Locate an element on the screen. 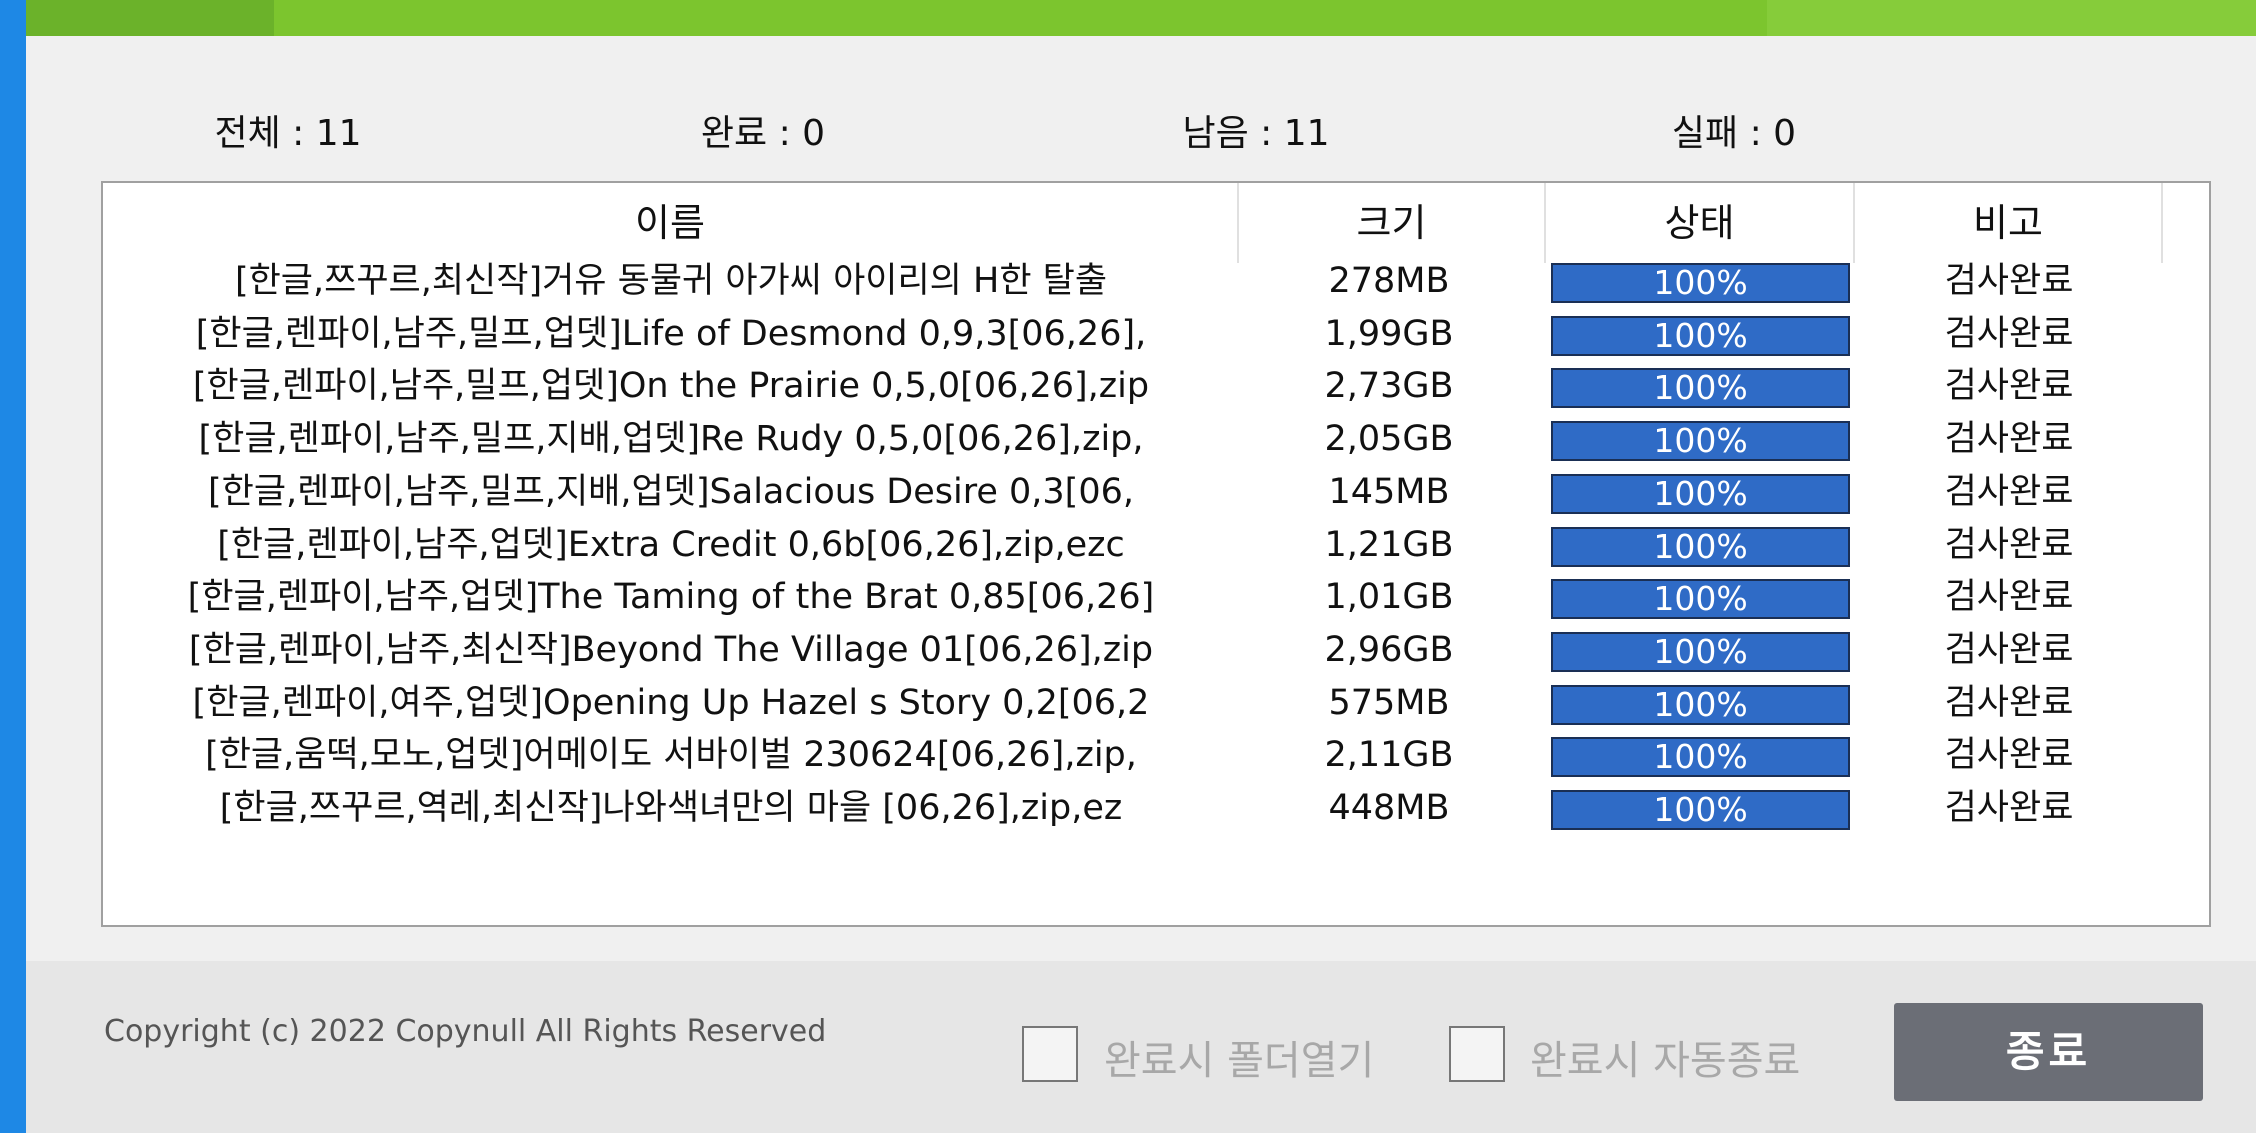 The height and width of the screenshot is (1133, 2256). stat-total: 전체 : 11 is located at coordinates (288, 133).